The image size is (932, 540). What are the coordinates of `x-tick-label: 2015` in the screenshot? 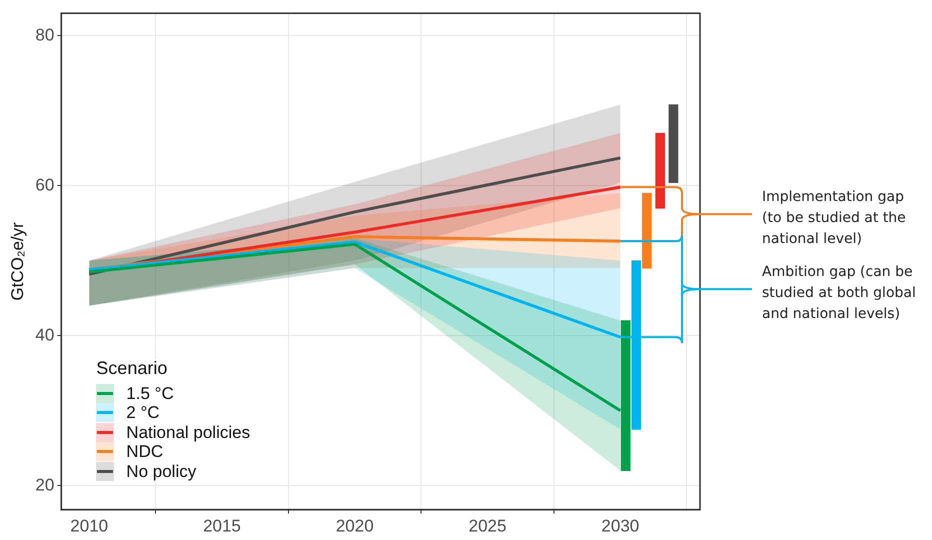 It's located at (222, 526).